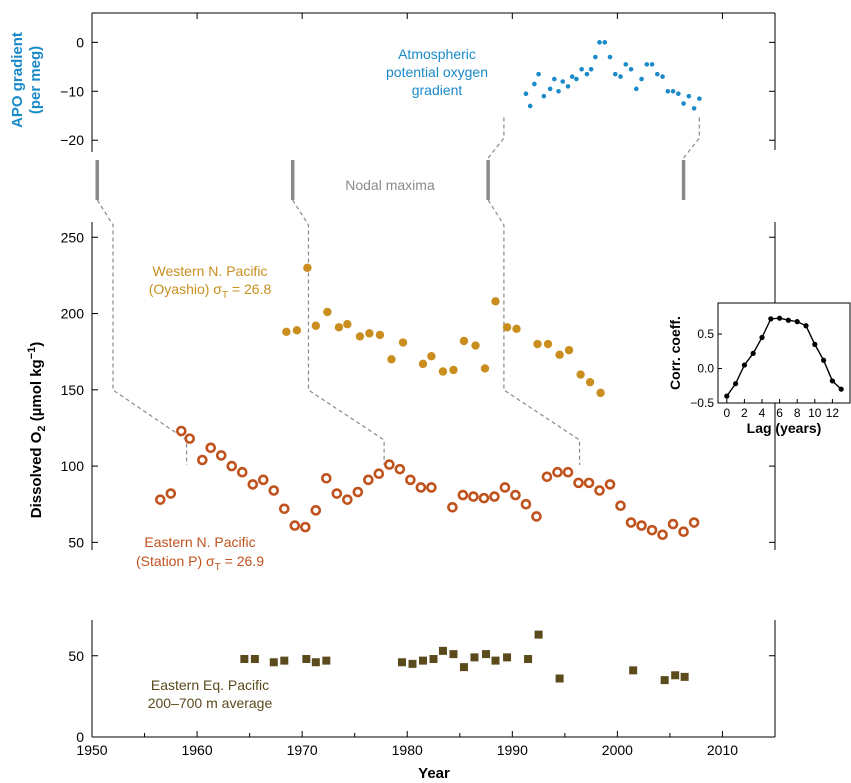 This screenshot has height=783, width=851. I want to click on apo-ytick-label: 0, so click(80, 42).